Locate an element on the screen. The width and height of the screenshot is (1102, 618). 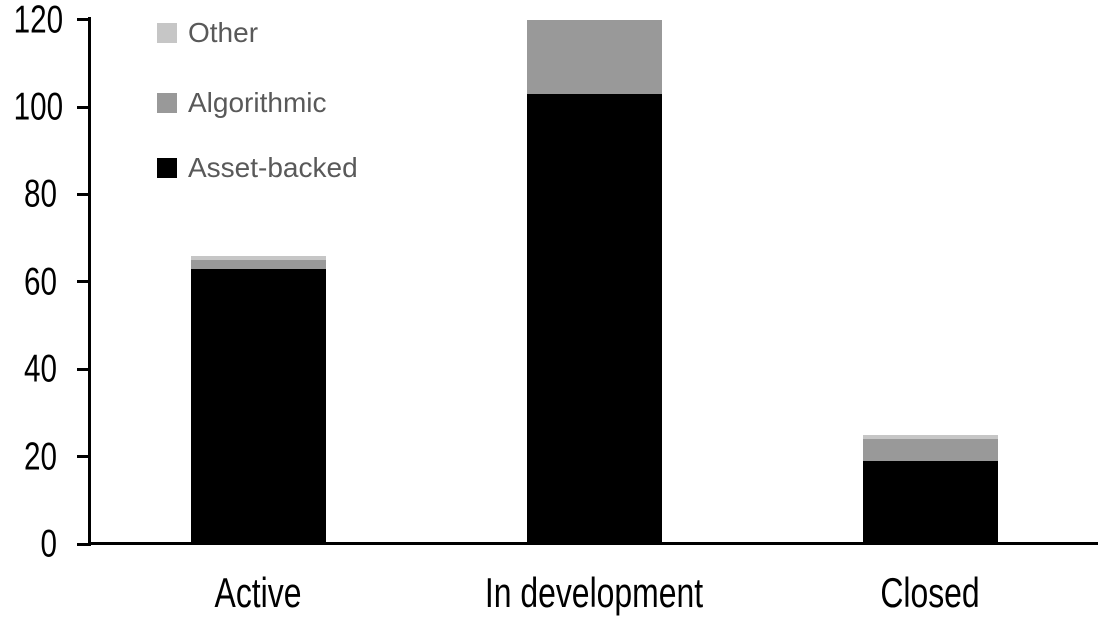
x-category-label: In development is located at coordinates (594, 592).